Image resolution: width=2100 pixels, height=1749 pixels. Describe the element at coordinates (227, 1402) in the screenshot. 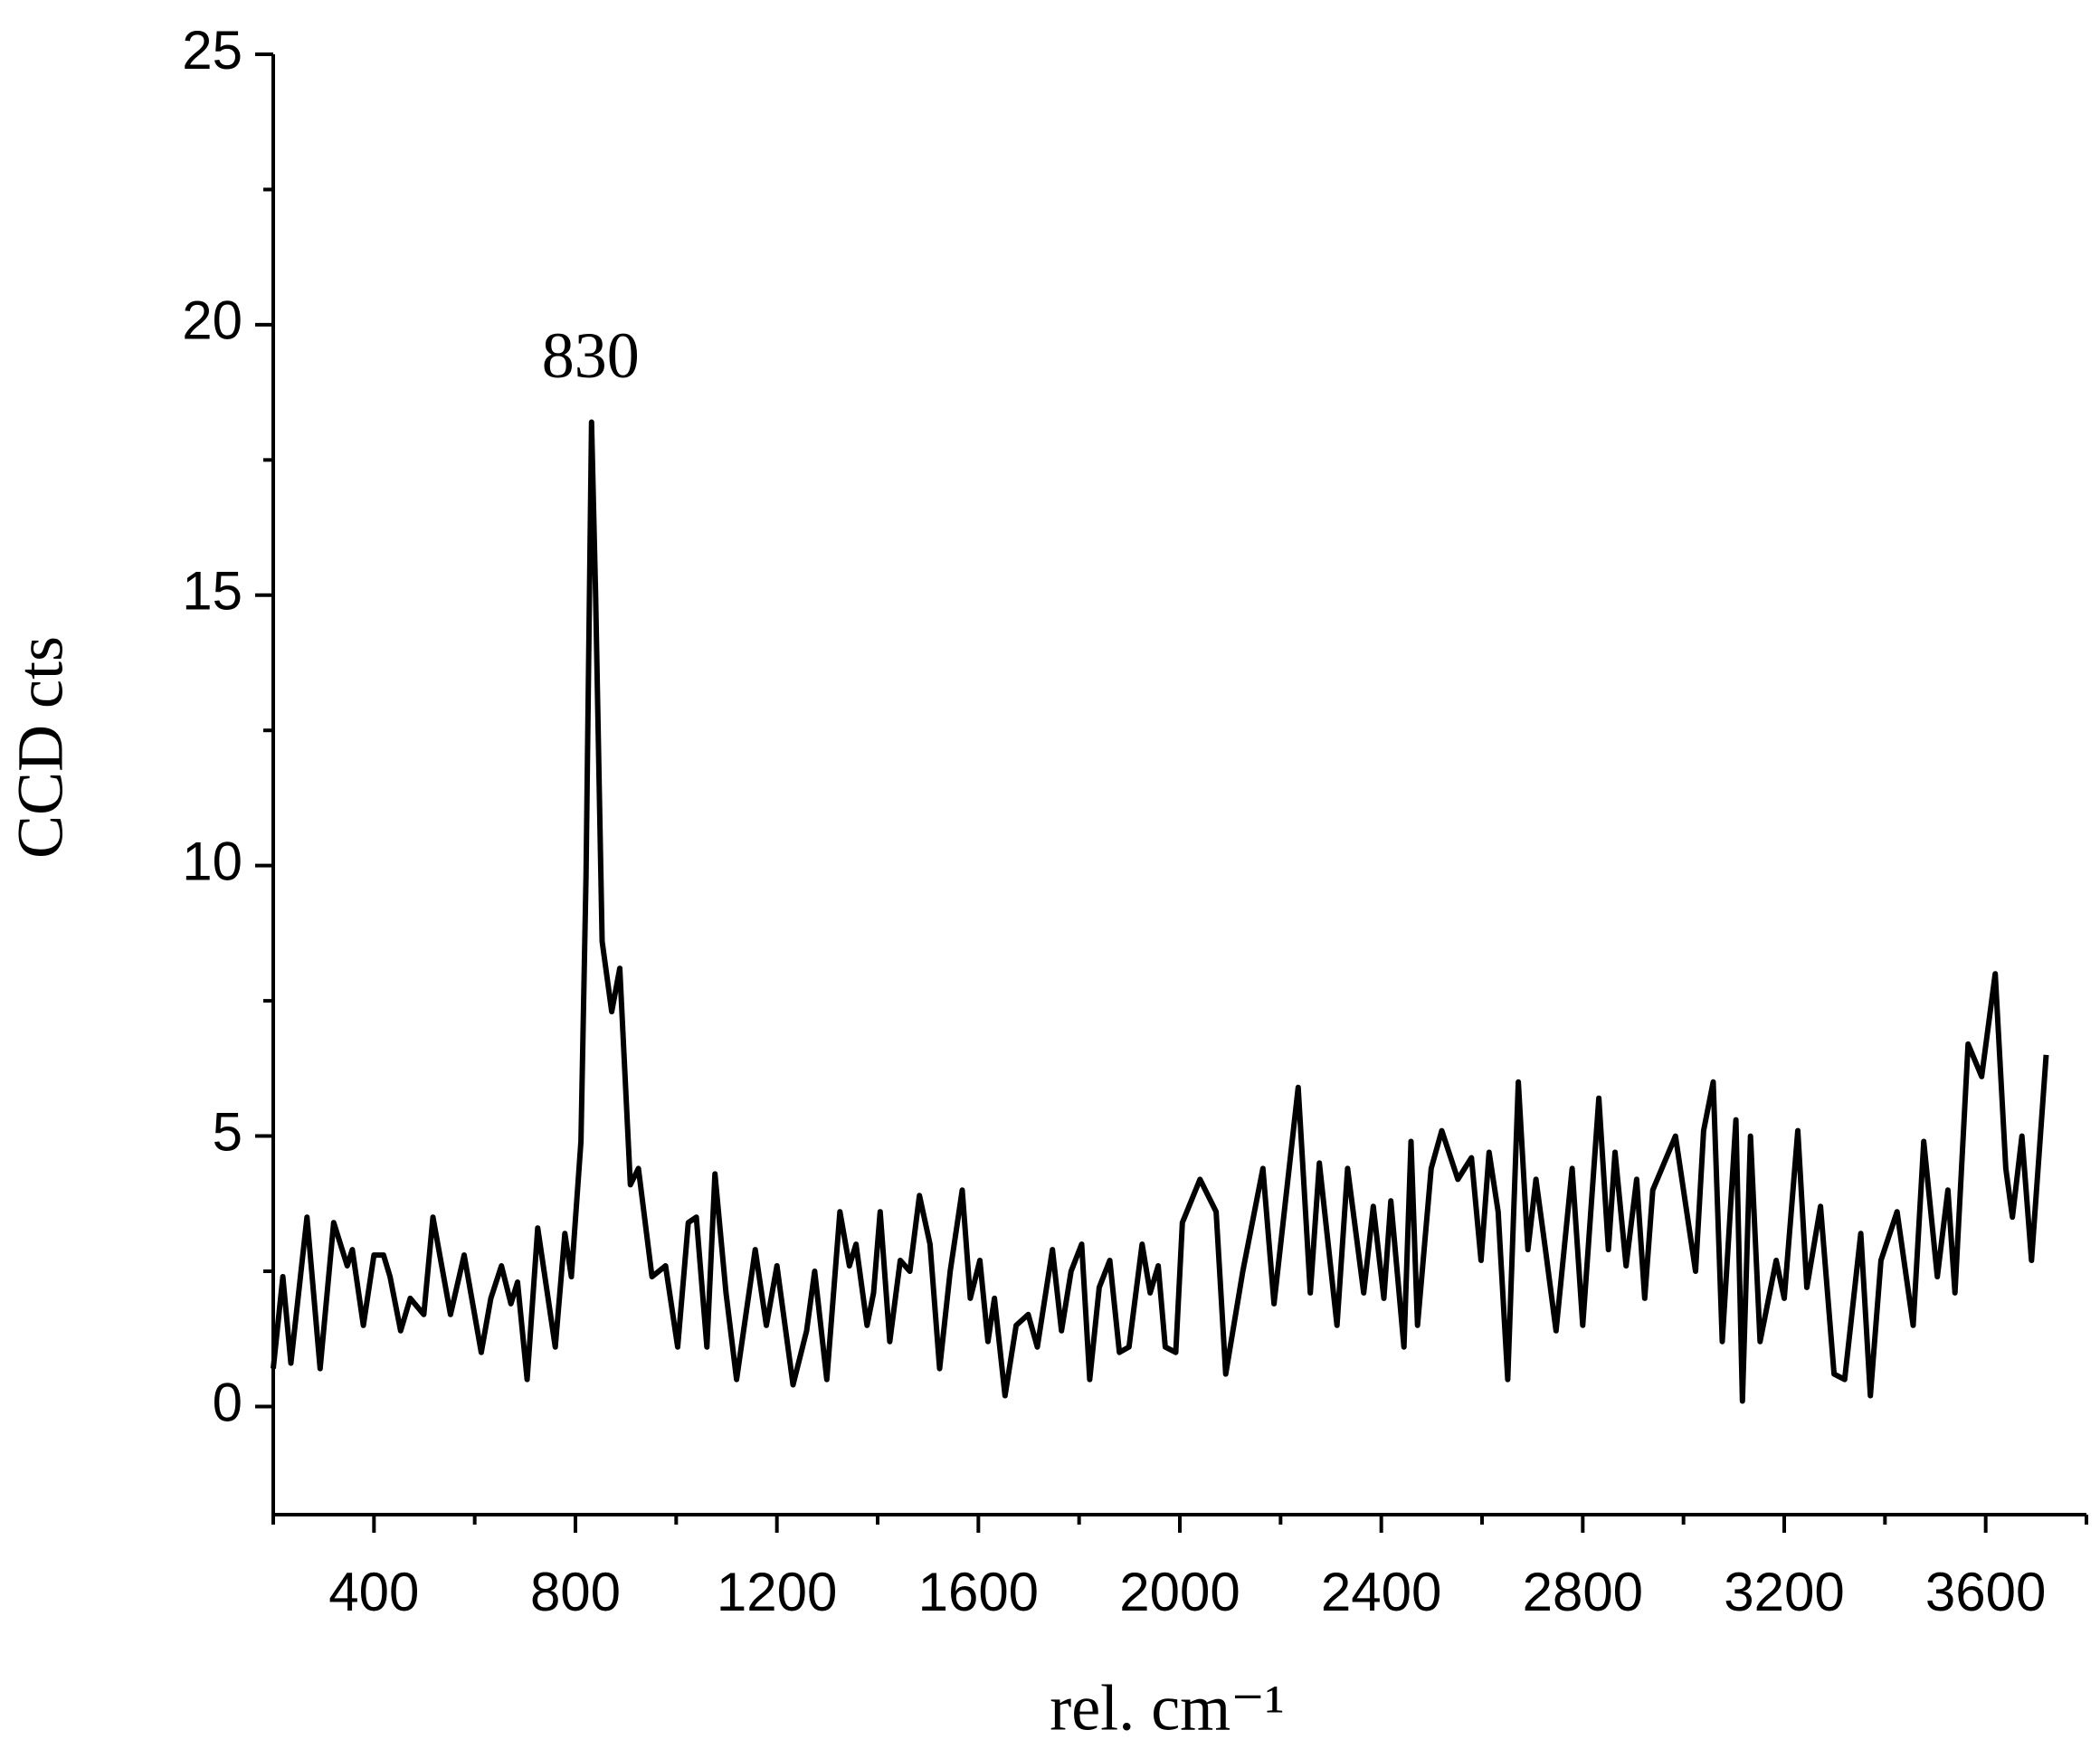

I see `y-tick-label: 0` at that location.